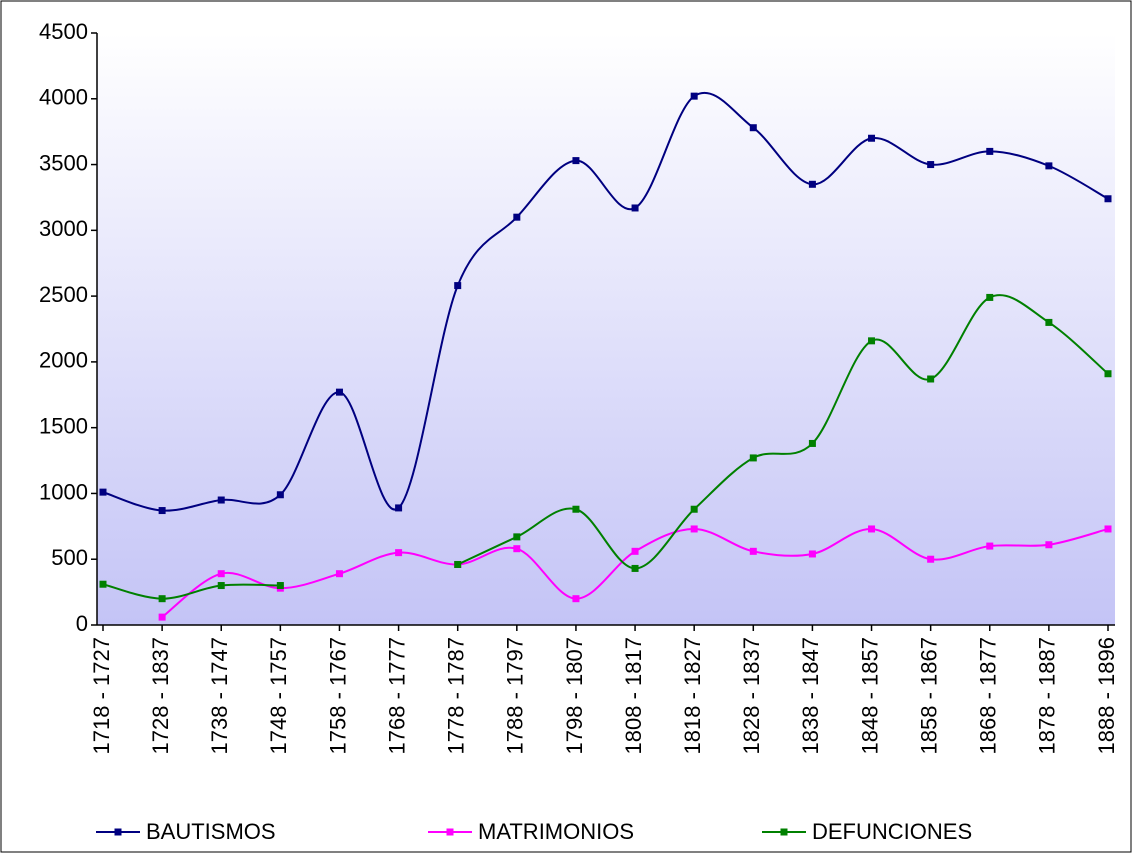 This screenshot has height=853, width=1132. What do you see at coordinates (63, 31) in the screenshot?
I see `y-tick-label: 4500` at bounding box center [63, 31].